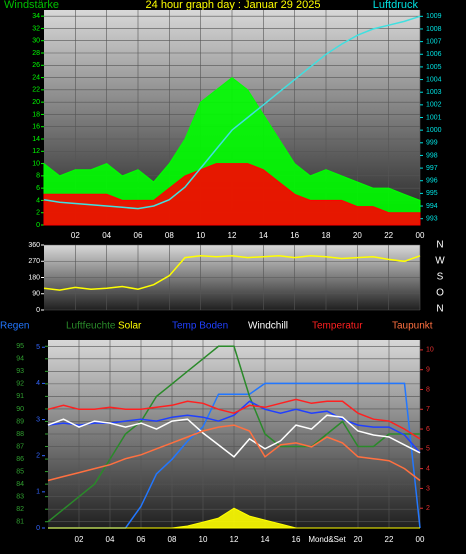 This screenshot has width=466, height=554. Describe the element at coordinates (20, 509) in the screenshot. I see `y-tick-label: 82` at that location.